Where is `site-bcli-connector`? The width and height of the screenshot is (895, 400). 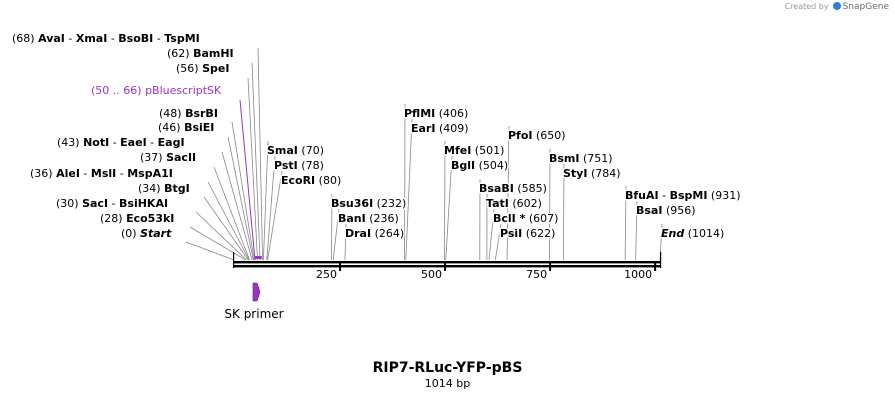
site-bcli-connector is located at coordinates (491, 234).